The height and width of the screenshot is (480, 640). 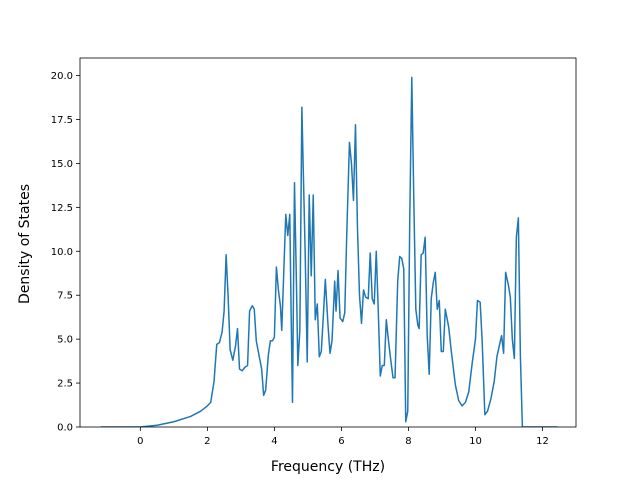 I want to click on x-axis-label: Frequency (THz), so click(x=328, y=467).